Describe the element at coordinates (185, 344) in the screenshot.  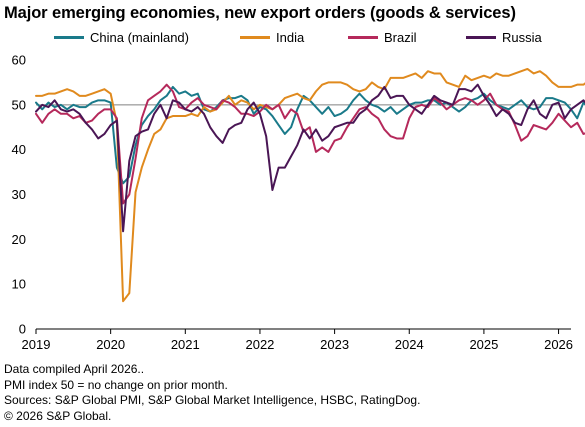
I see `x-tick-label-2021: 2021` at that location.